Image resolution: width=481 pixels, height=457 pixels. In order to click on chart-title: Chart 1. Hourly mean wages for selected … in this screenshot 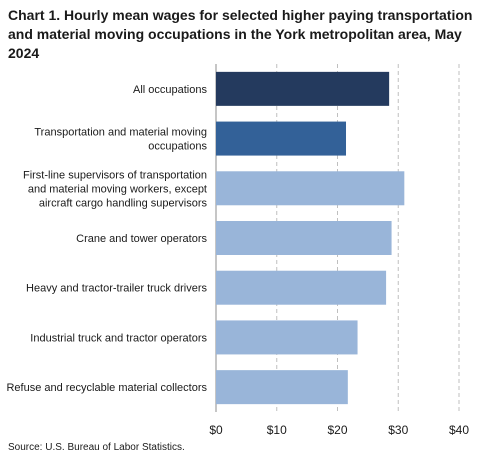, I will do `click(240, 34)`.